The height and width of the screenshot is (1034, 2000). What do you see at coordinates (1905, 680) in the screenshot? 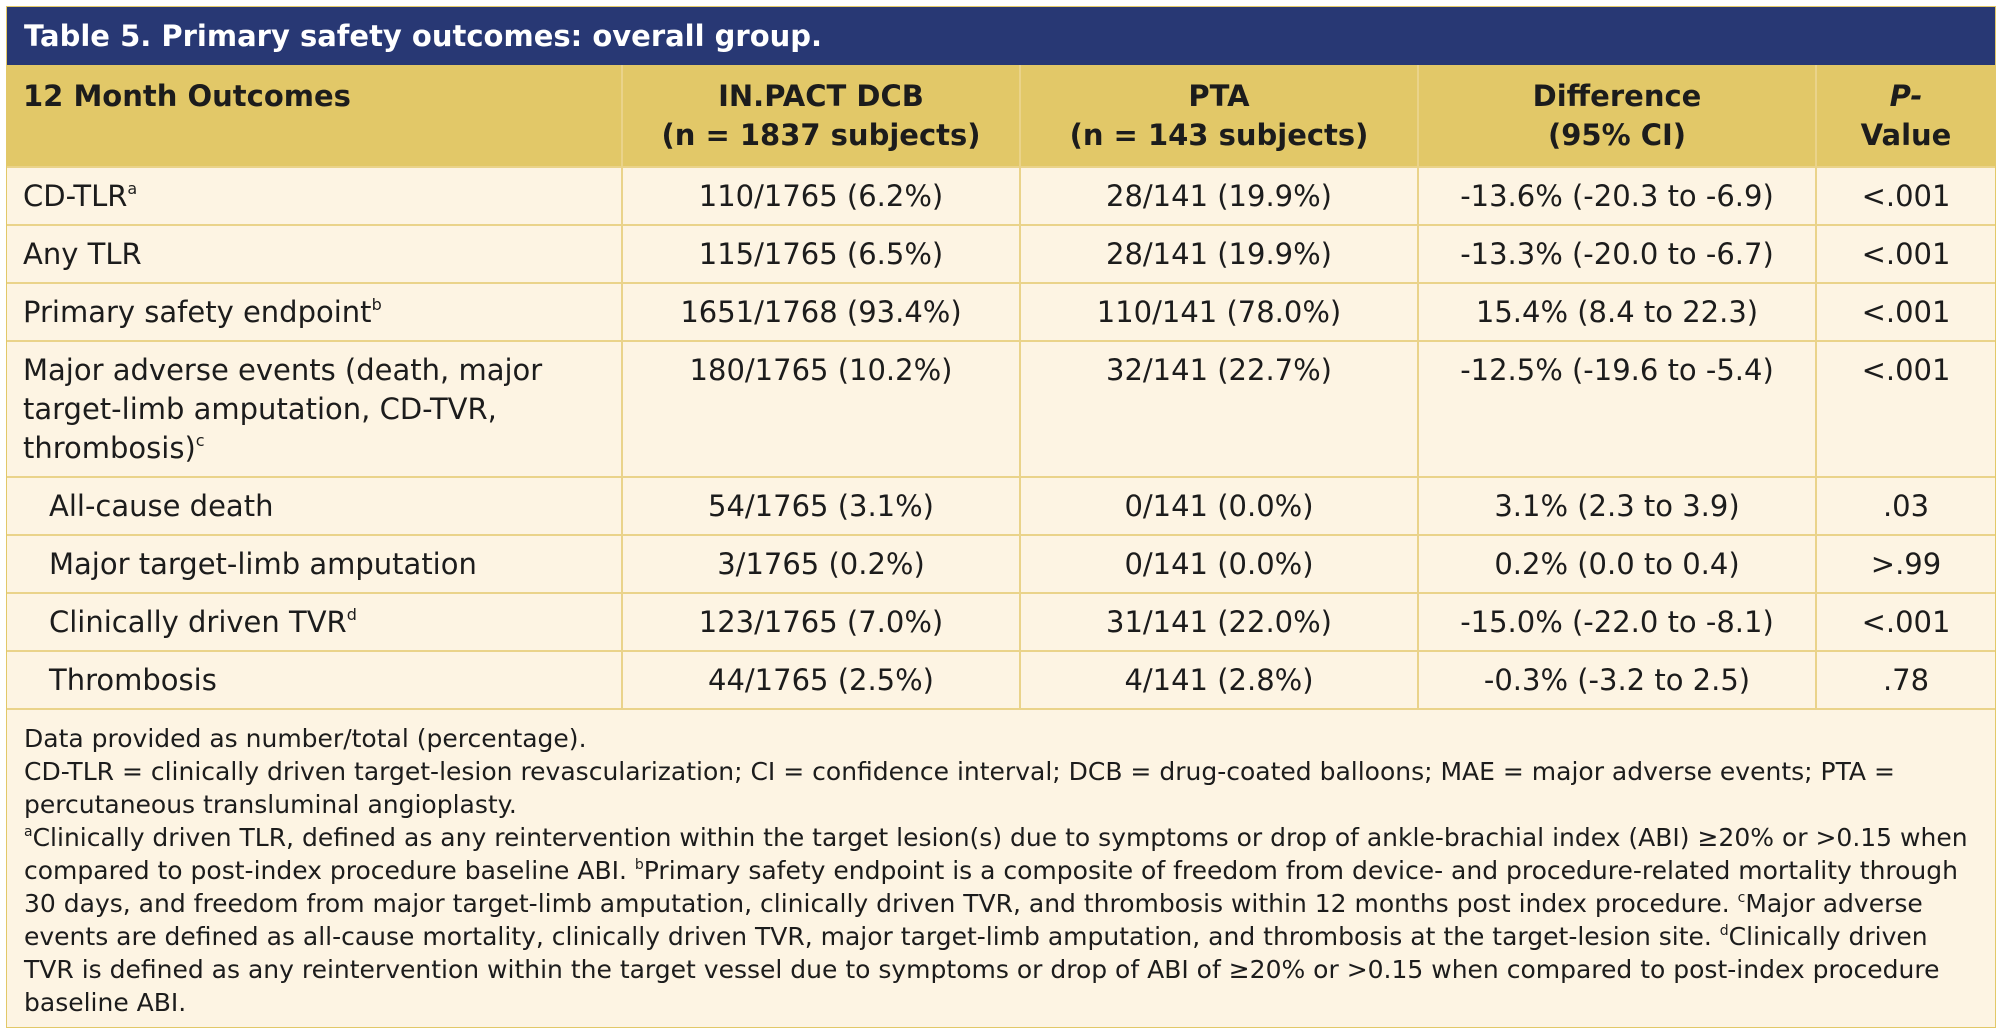
I see `cell-pvalue: .78` at bounding box center [1905, 680].